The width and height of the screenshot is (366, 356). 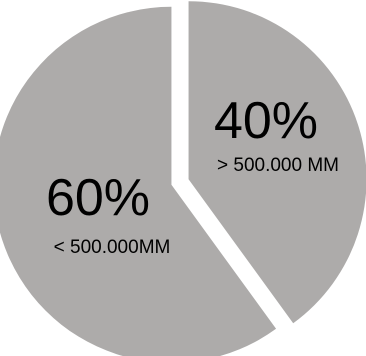 I want to click on slice-1-category-label: > 500.000 MM, so click(x=278, y=165).